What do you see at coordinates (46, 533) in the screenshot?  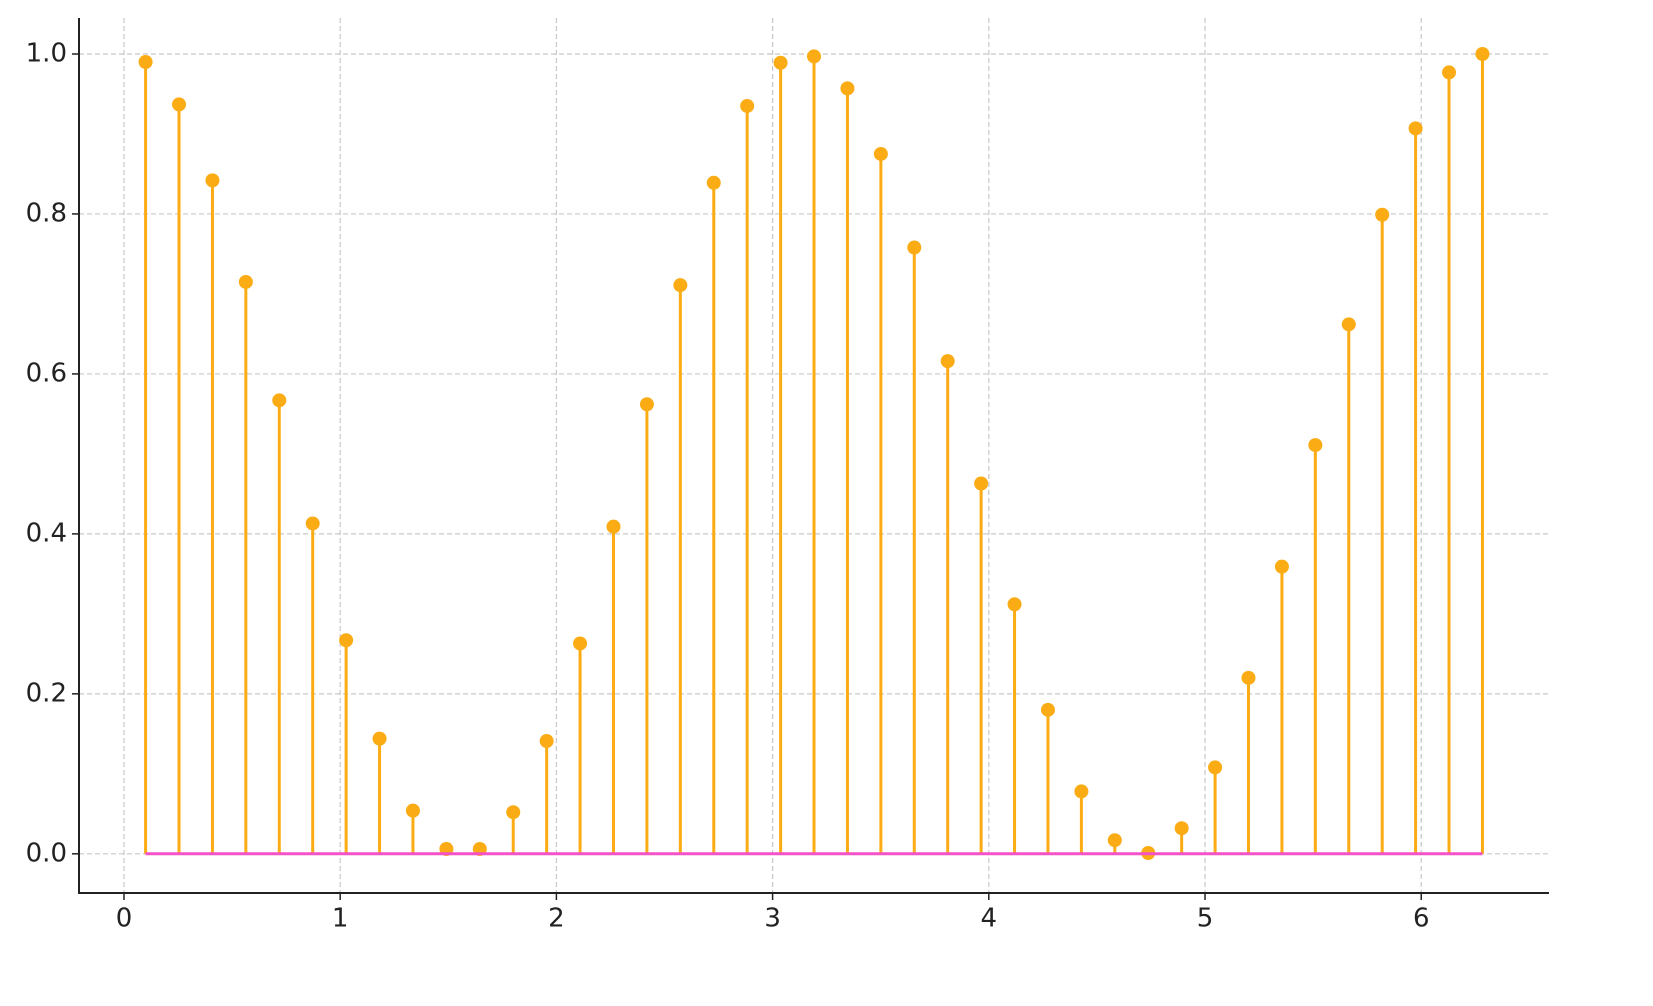 I see `y-tick-label: 0.4` at bounding box center [46, 533].